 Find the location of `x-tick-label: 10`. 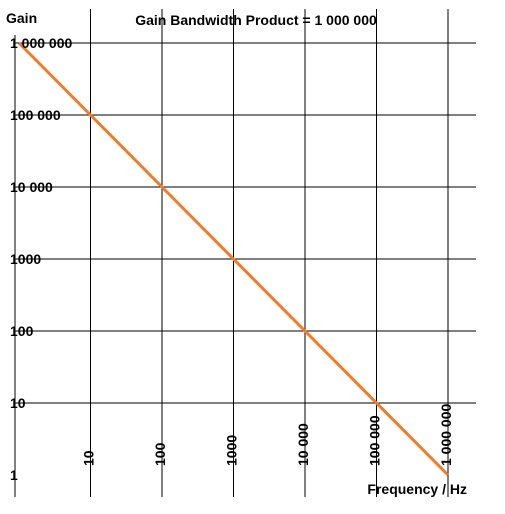

x-tick-label: 10 is located at coordinates (89, 458).